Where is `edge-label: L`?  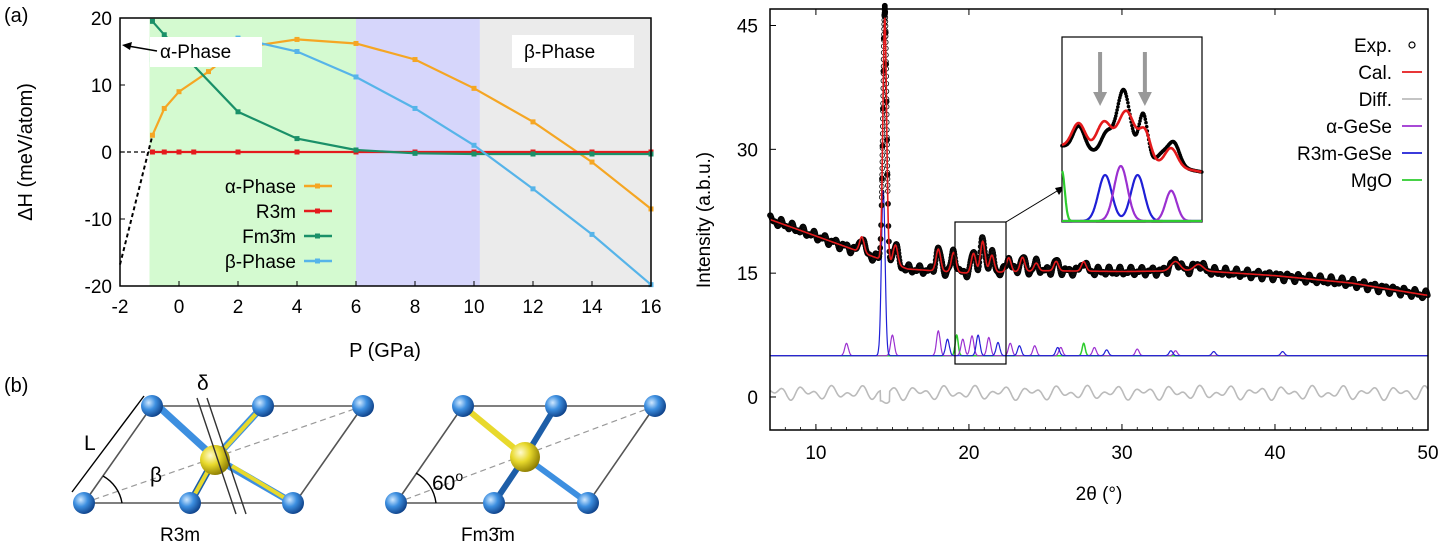 edge-label: L is located at coordinates (90, 443).